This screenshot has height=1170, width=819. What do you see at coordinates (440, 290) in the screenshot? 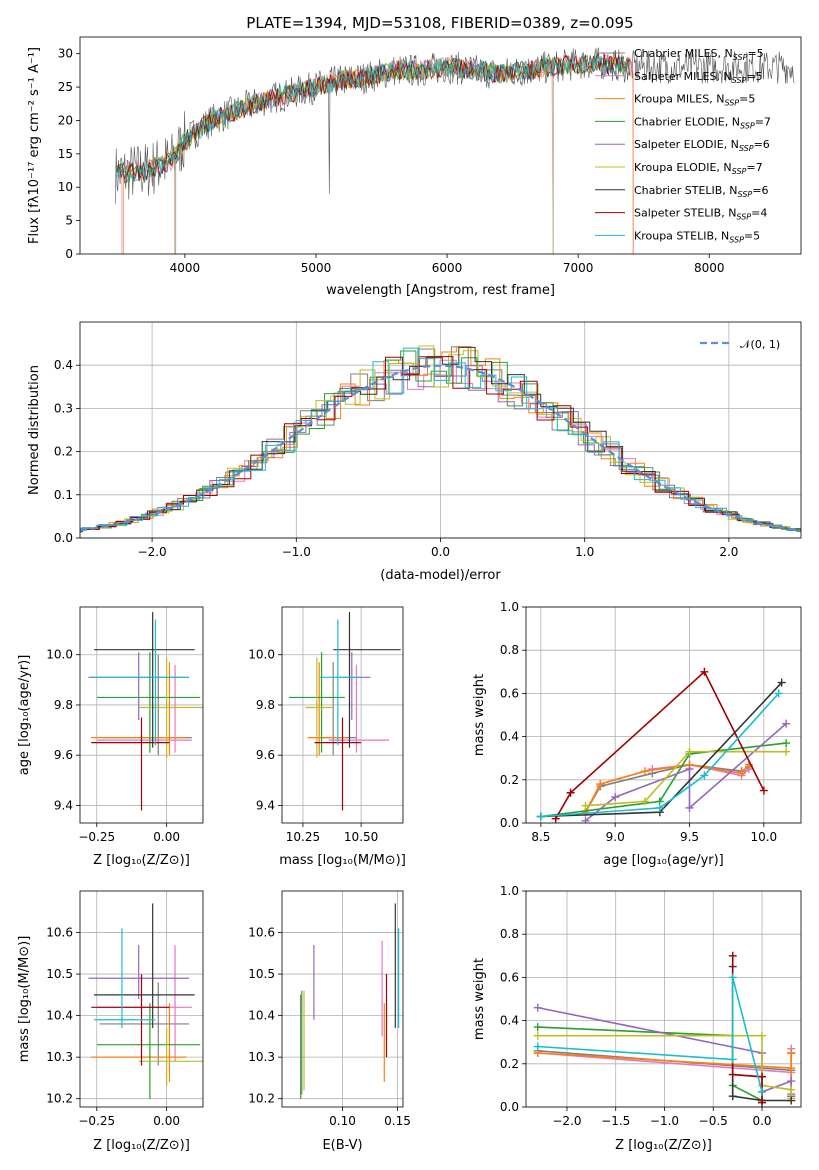
I see `x-axis-label: wavelength [Angstrom, rest frame]` at bounding box center [440, 290].